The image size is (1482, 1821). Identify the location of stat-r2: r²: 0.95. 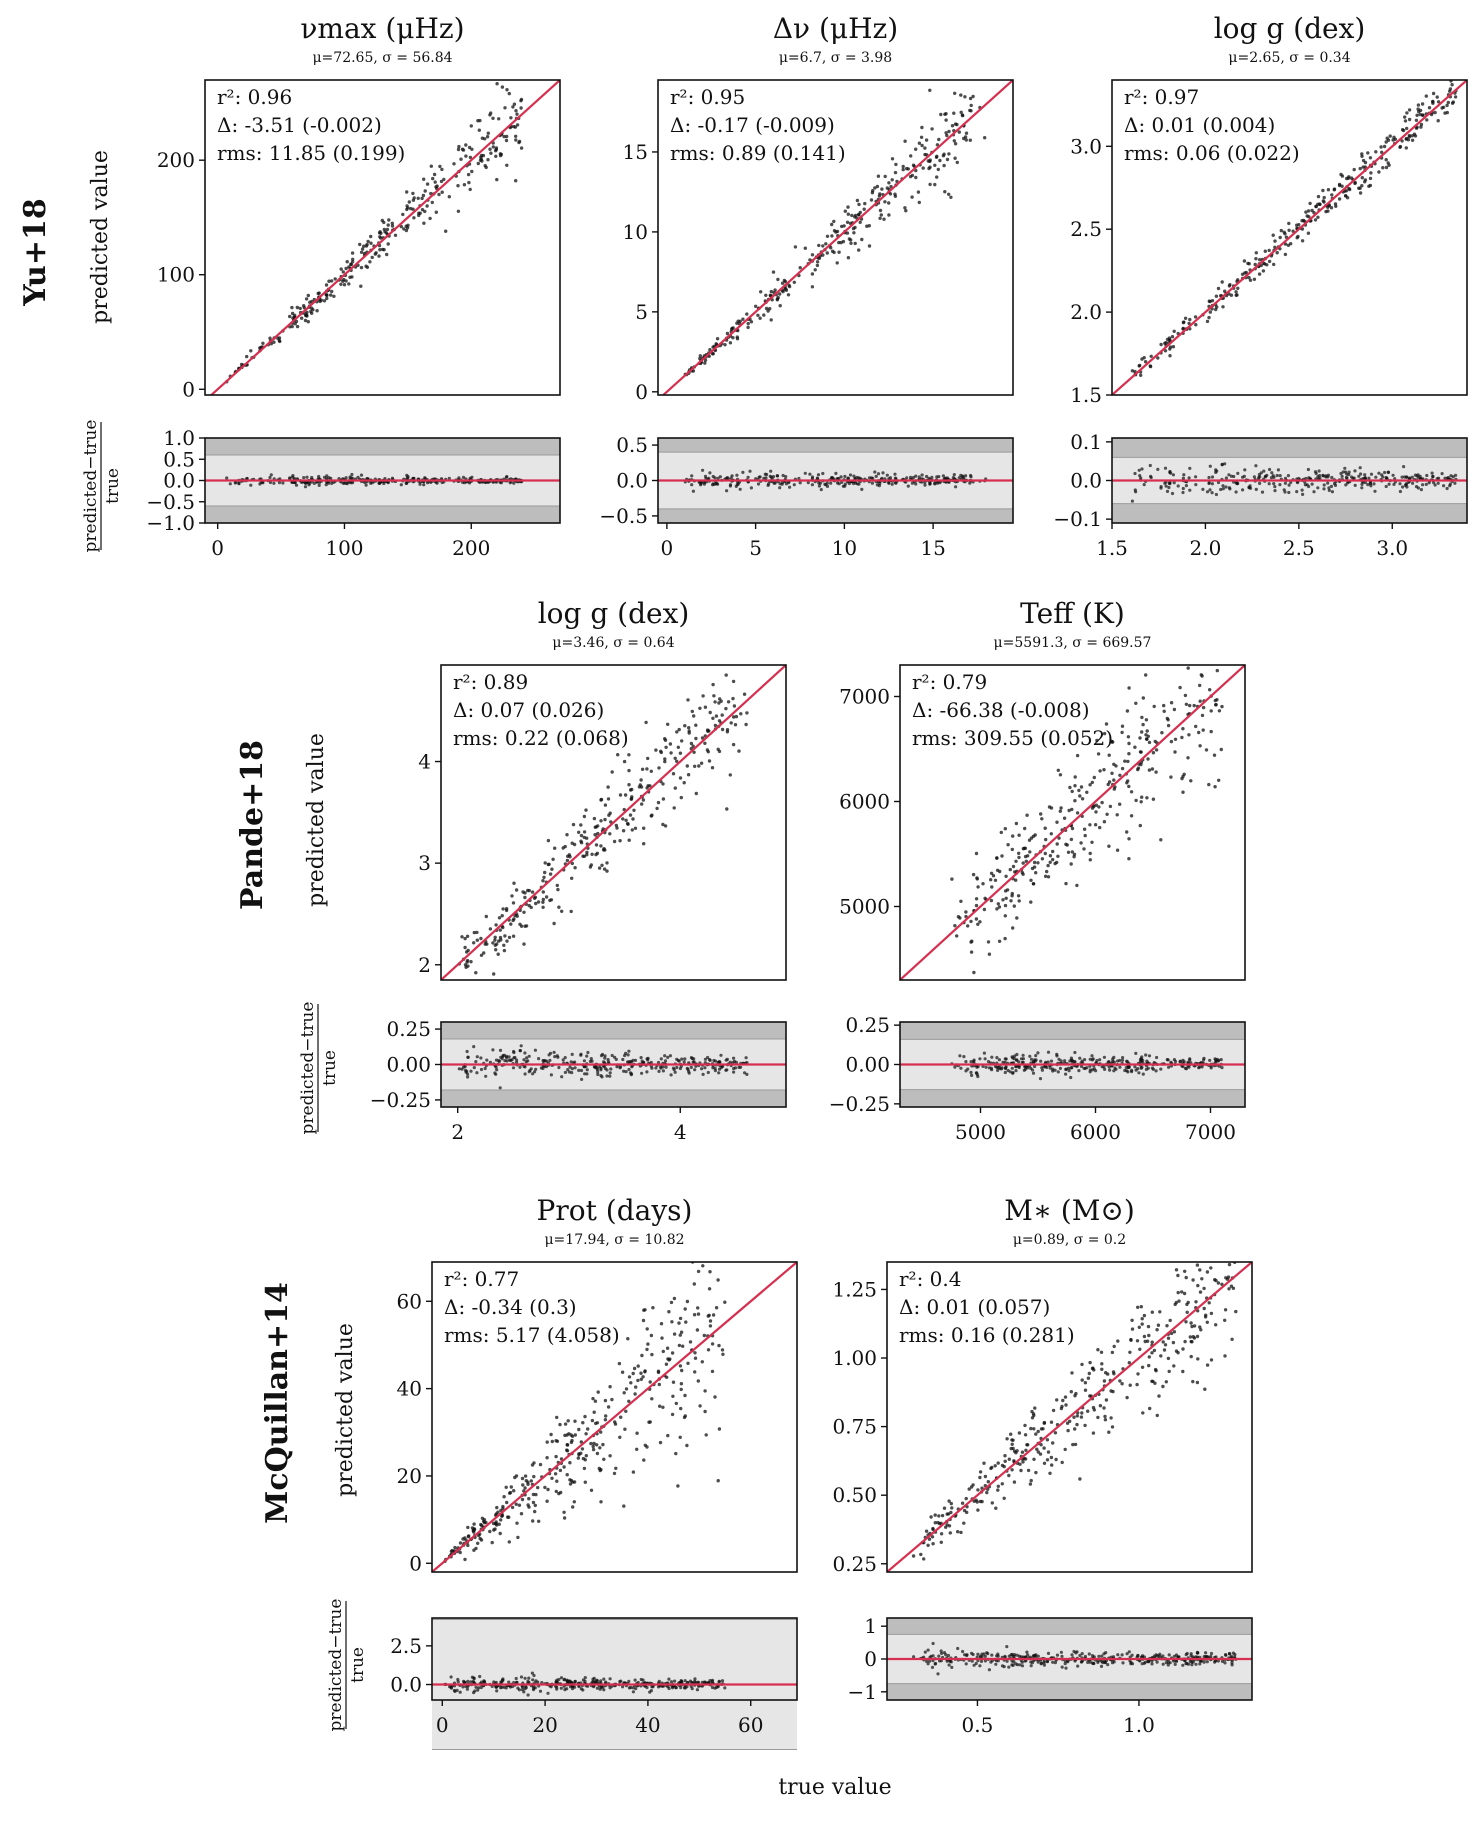
(707, 97).